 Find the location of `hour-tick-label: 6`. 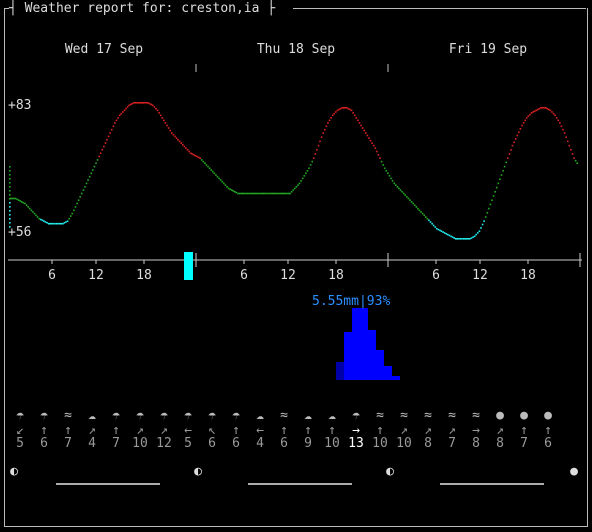

hour-tick-label: 6 is located at coordinates (244, 275).